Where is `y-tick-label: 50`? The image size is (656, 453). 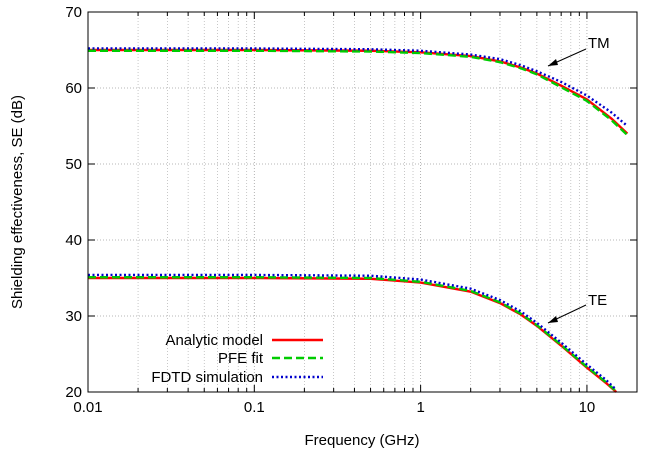 y-tick-label: 50 is located at coordinates (73, 164).